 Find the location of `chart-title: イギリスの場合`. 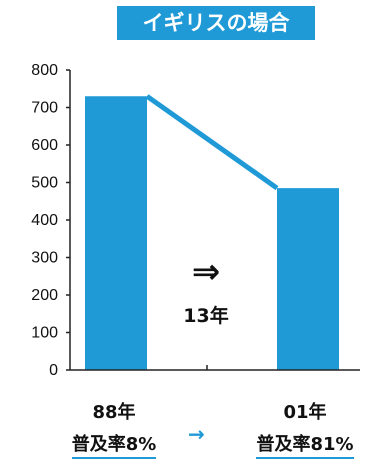

chart-title: イギリスの場合 is located at coordinates (216, 23).